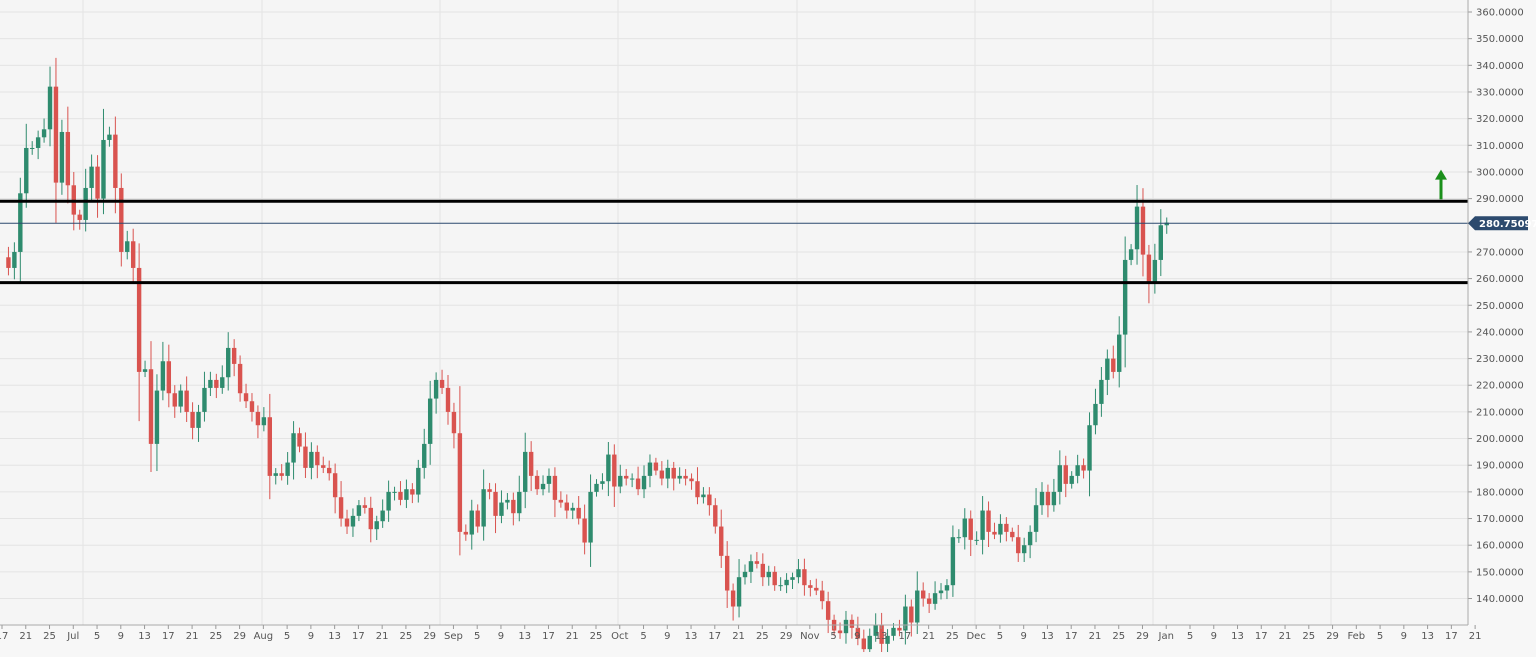 This screenshot has height=657, width=1536. What do you see at coordinates (1441, 174) in the screenshot?
I see `arrow-head` at bounding box center [1441, 174].